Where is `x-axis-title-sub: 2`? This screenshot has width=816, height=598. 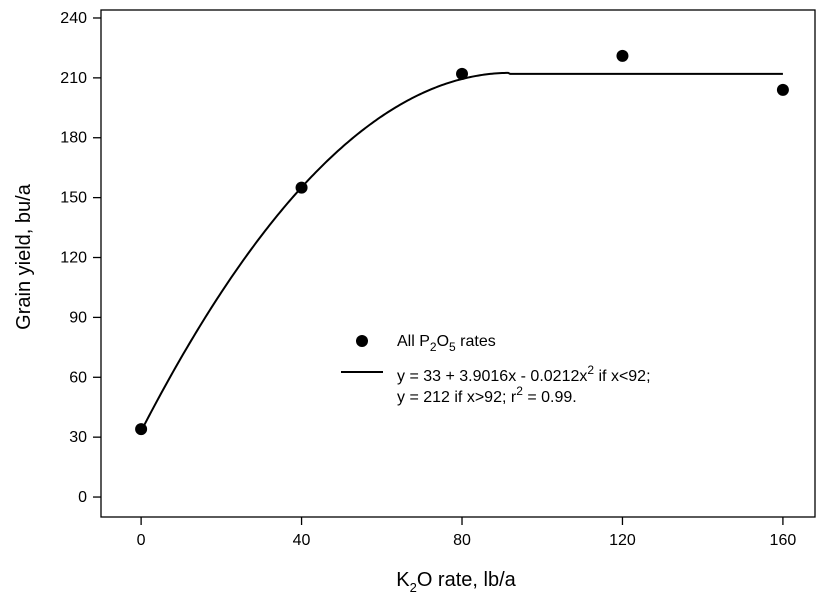 x-axis-title-sub: 2 is located at coordinates (413, 587).